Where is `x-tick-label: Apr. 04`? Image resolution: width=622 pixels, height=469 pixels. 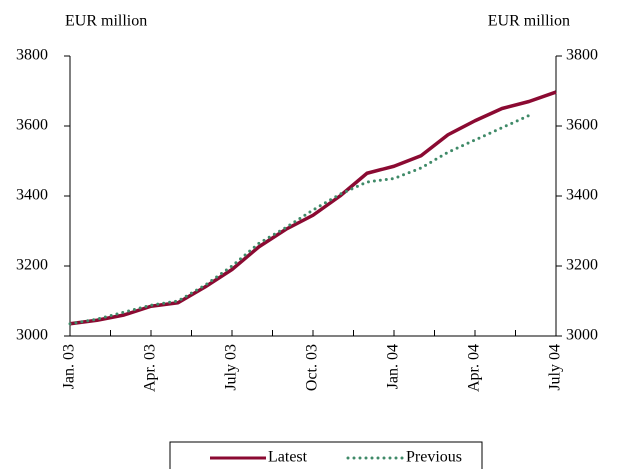 x-tick-label: Apr. 04 is located at coordinates (474, 368).